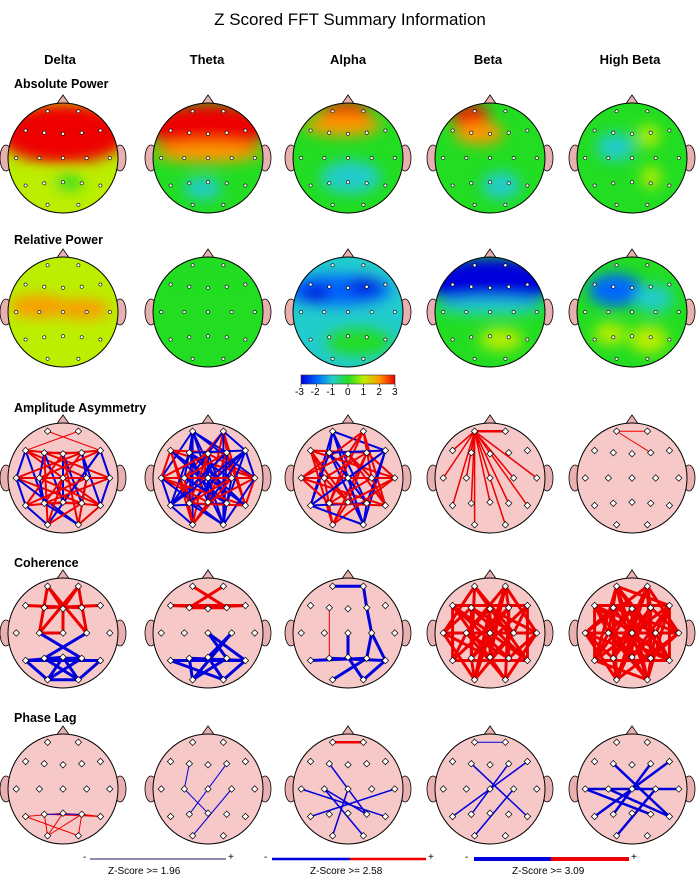 The height and width of the screenshot is (890, 700). Describe the element at coordinates (60, 59) in the screenshot. I see `band-label-delta: Delta` at that location.